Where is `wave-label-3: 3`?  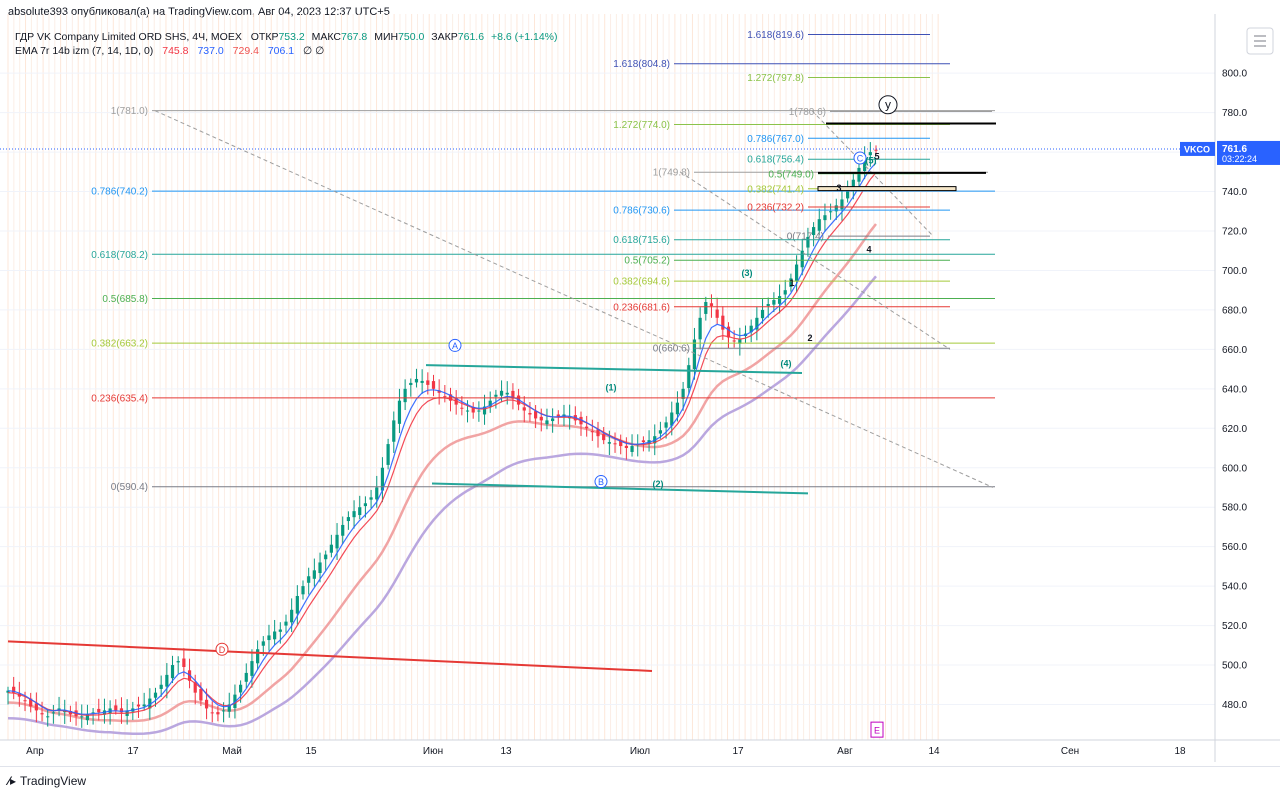
wave-label-3: 3 is located at coordinates (838, 188).